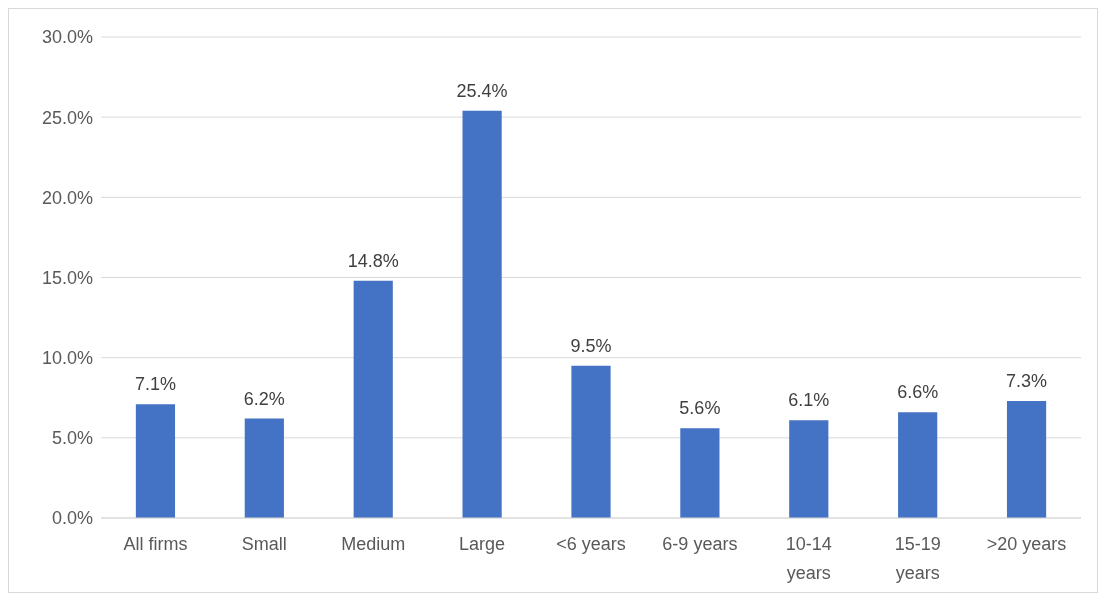  Describe the element at coordinates (67, 358) in the screenshot. I see `y-tick-label: 10.0%` at that location.